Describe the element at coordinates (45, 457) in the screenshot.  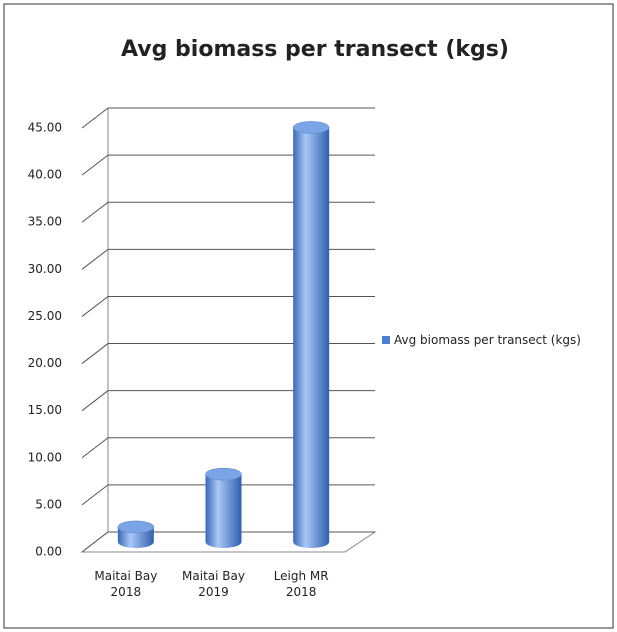
I see `y-tick-label: 10.00` at that location.